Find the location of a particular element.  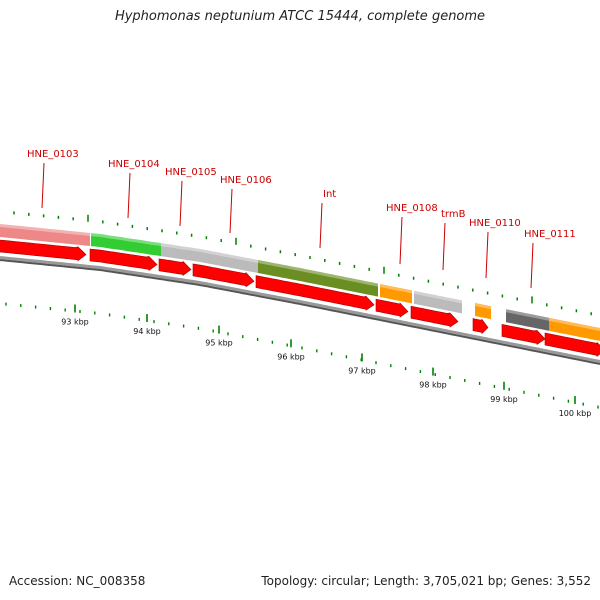

gene-label: HNE_0106 is located at coordinates (246, 180).